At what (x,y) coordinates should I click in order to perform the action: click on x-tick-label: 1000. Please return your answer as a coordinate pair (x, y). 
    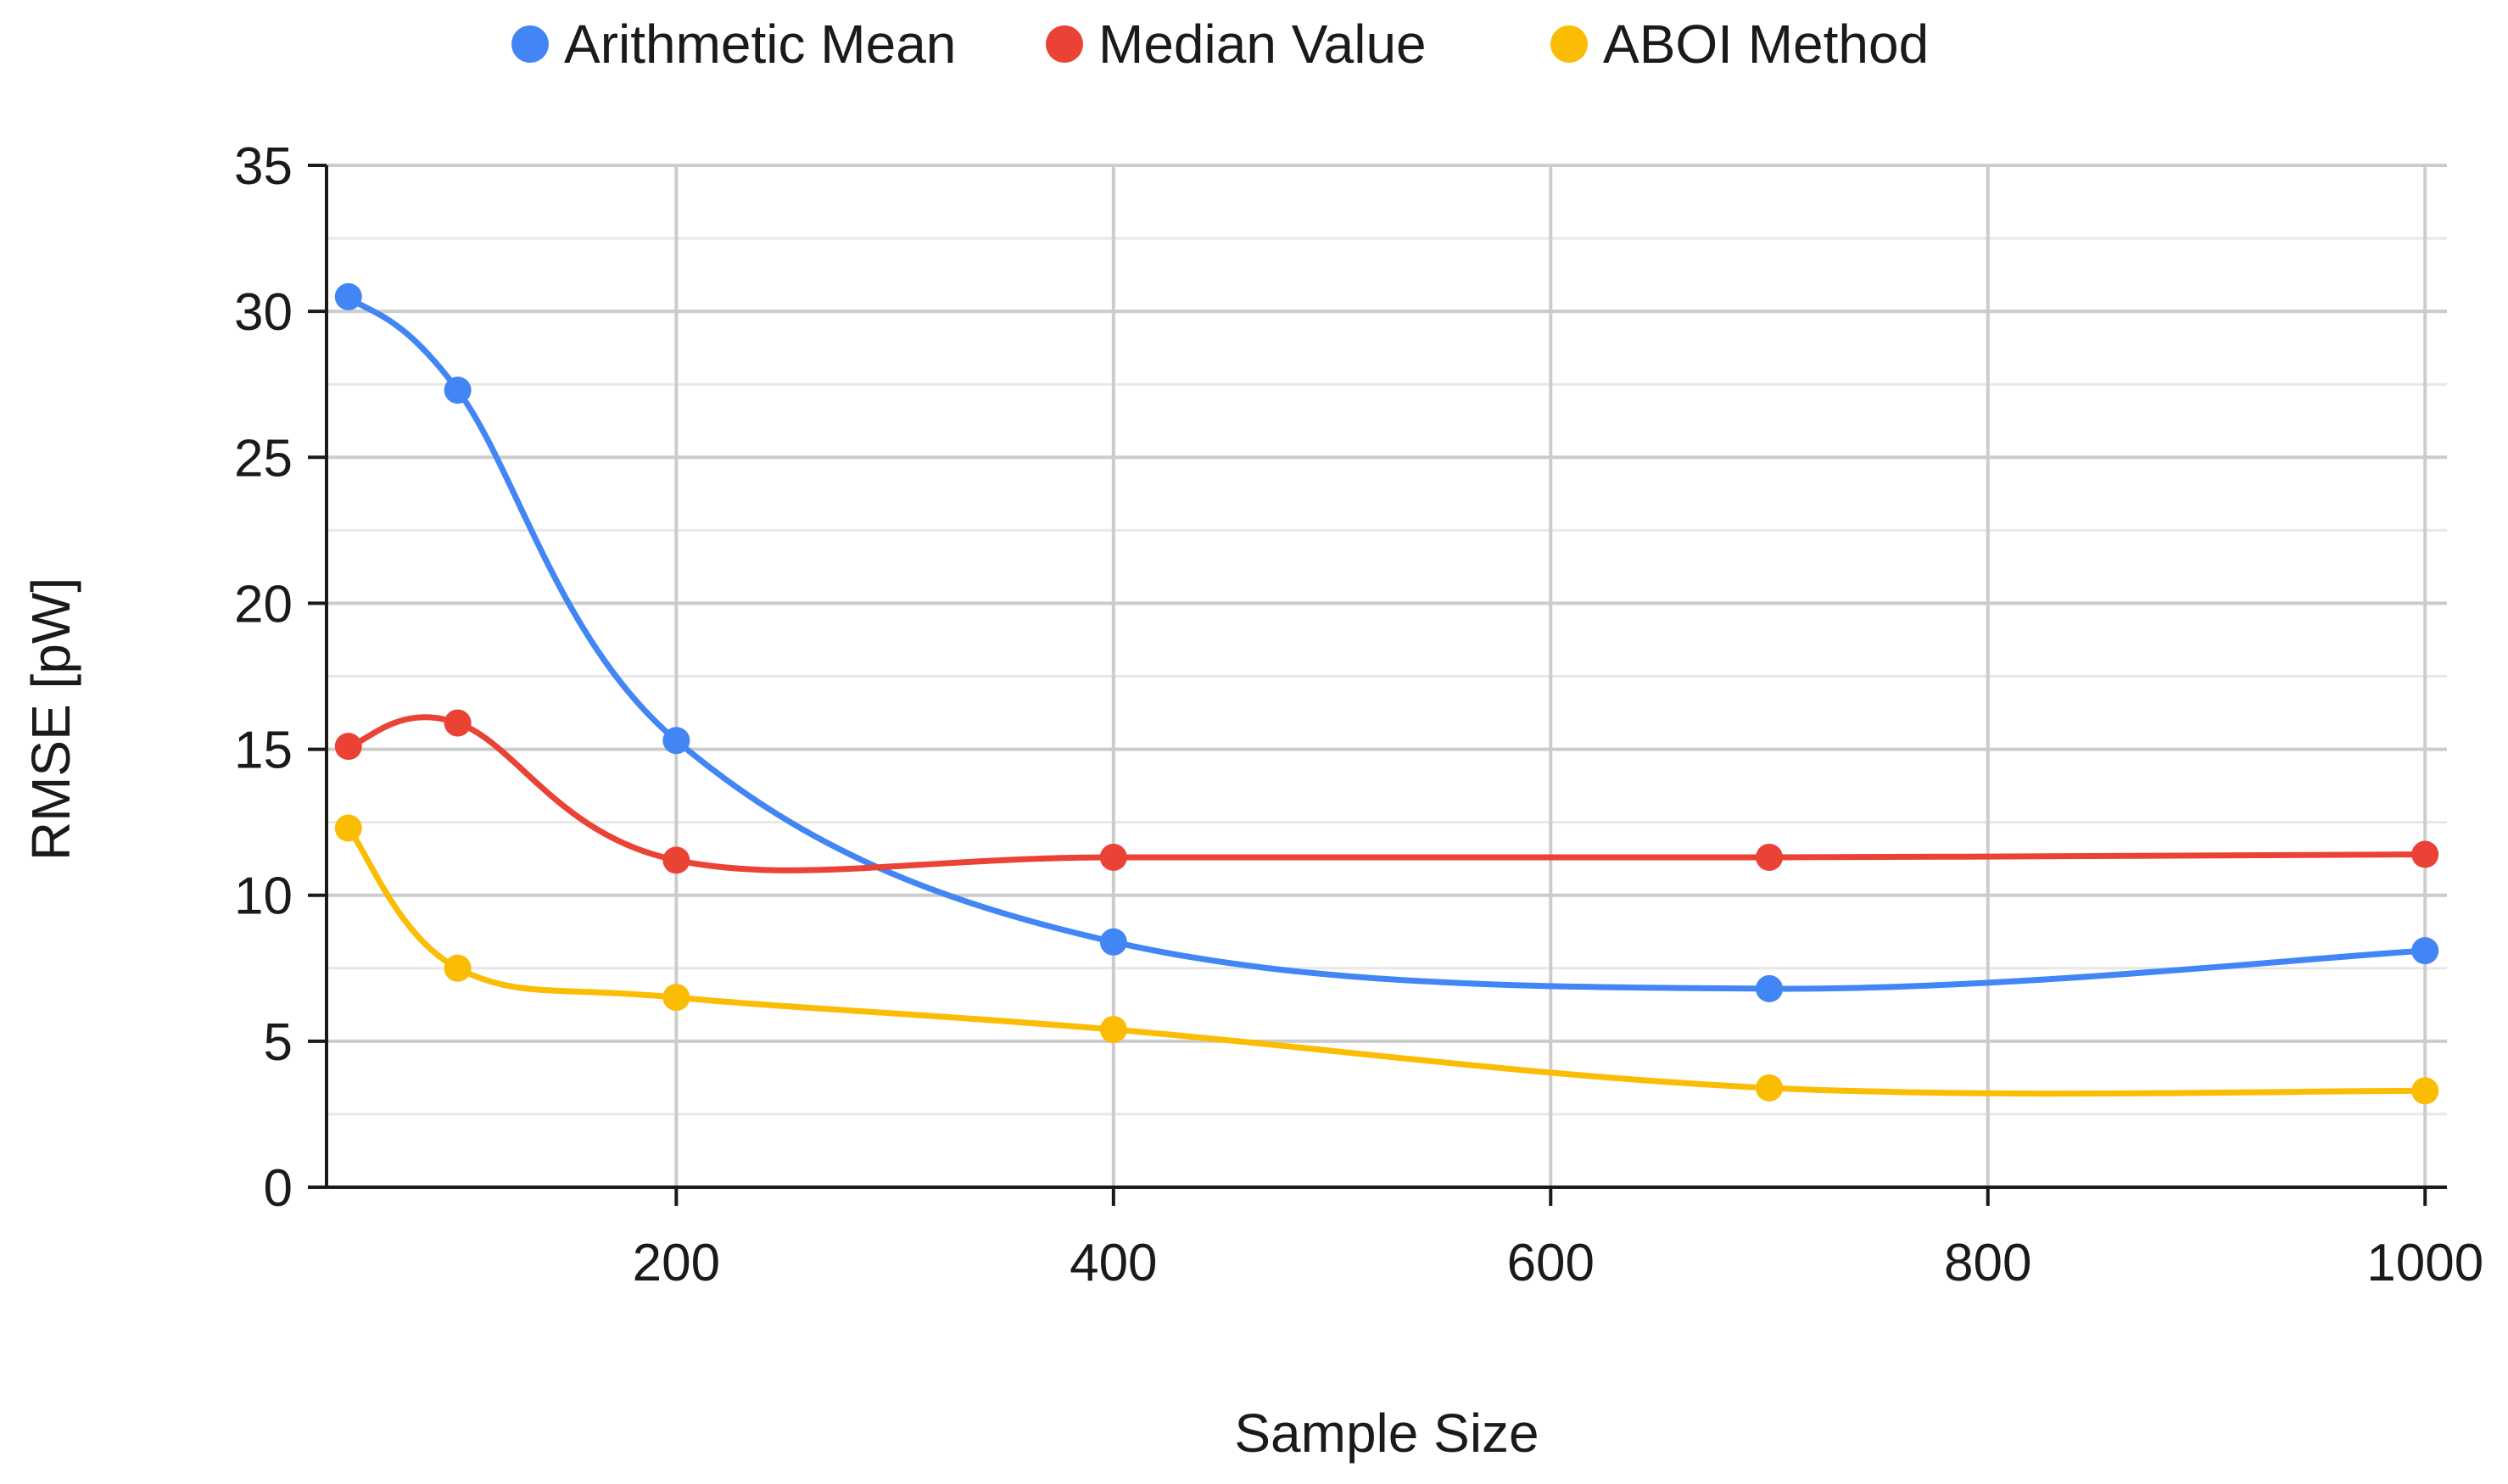
    Looking at the image, I should click on (2424, 1263).